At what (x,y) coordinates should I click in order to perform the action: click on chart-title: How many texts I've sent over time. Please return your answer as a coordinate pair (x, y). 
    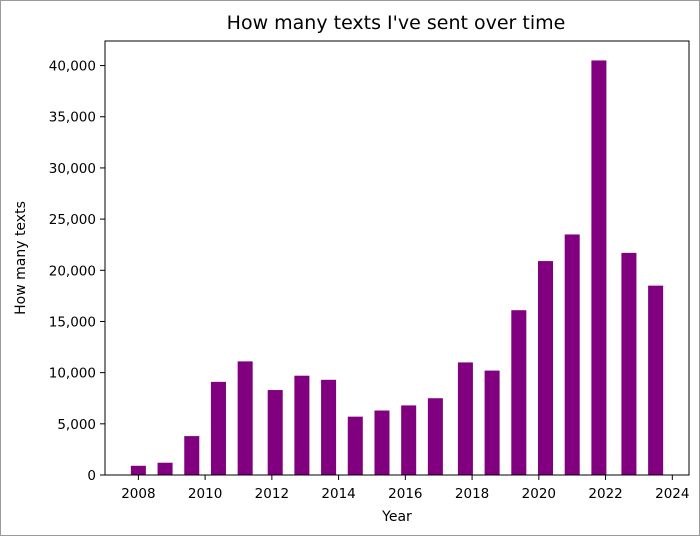
    Looking at the image, I should click on (396, 23).